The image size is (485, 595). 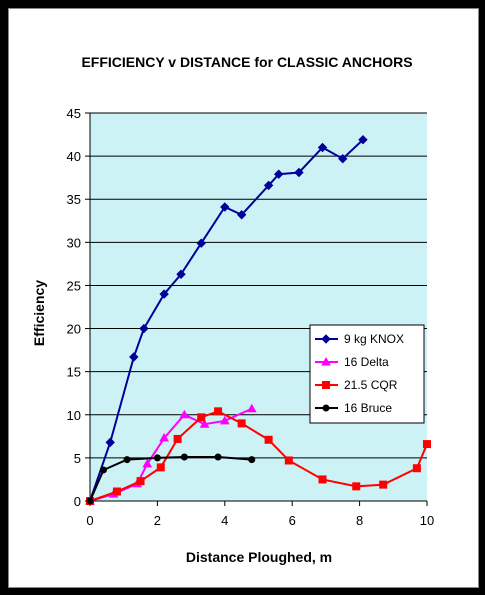 What do you see at coordinates (259, 557) in the screenshot?
I see `x-axis-label: Distance Ploughed, m` at bounding box center [259, 557].